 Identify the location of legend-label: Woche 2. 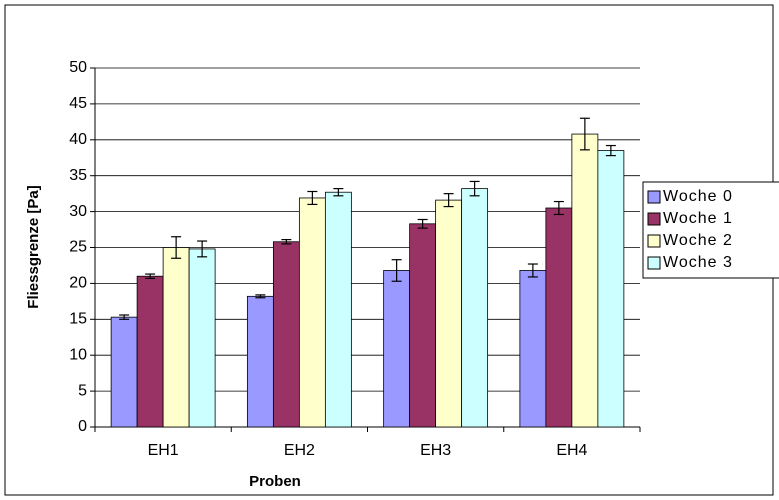
(698, 240).